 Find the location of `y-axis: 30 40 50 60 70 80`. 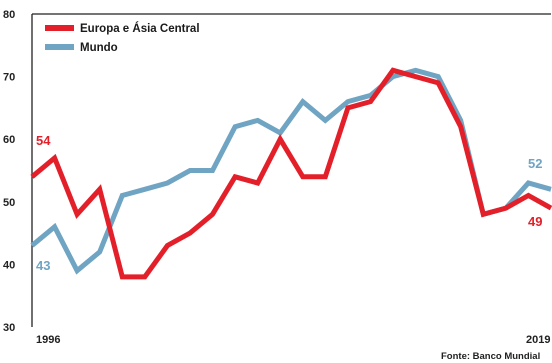

y-axis: 30 40 50 60 70 80 is located at coordinates (9, 171).